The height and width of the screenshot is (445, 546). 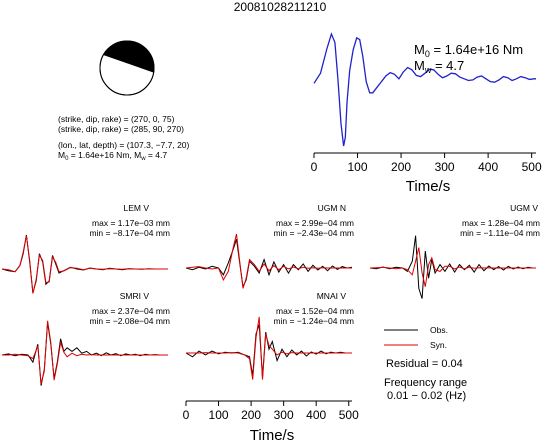 What do you see at coordinates (358, 167) in the screenshot?
I see `stf-axis-tick-label: 100` at bounding box center [358, 167].